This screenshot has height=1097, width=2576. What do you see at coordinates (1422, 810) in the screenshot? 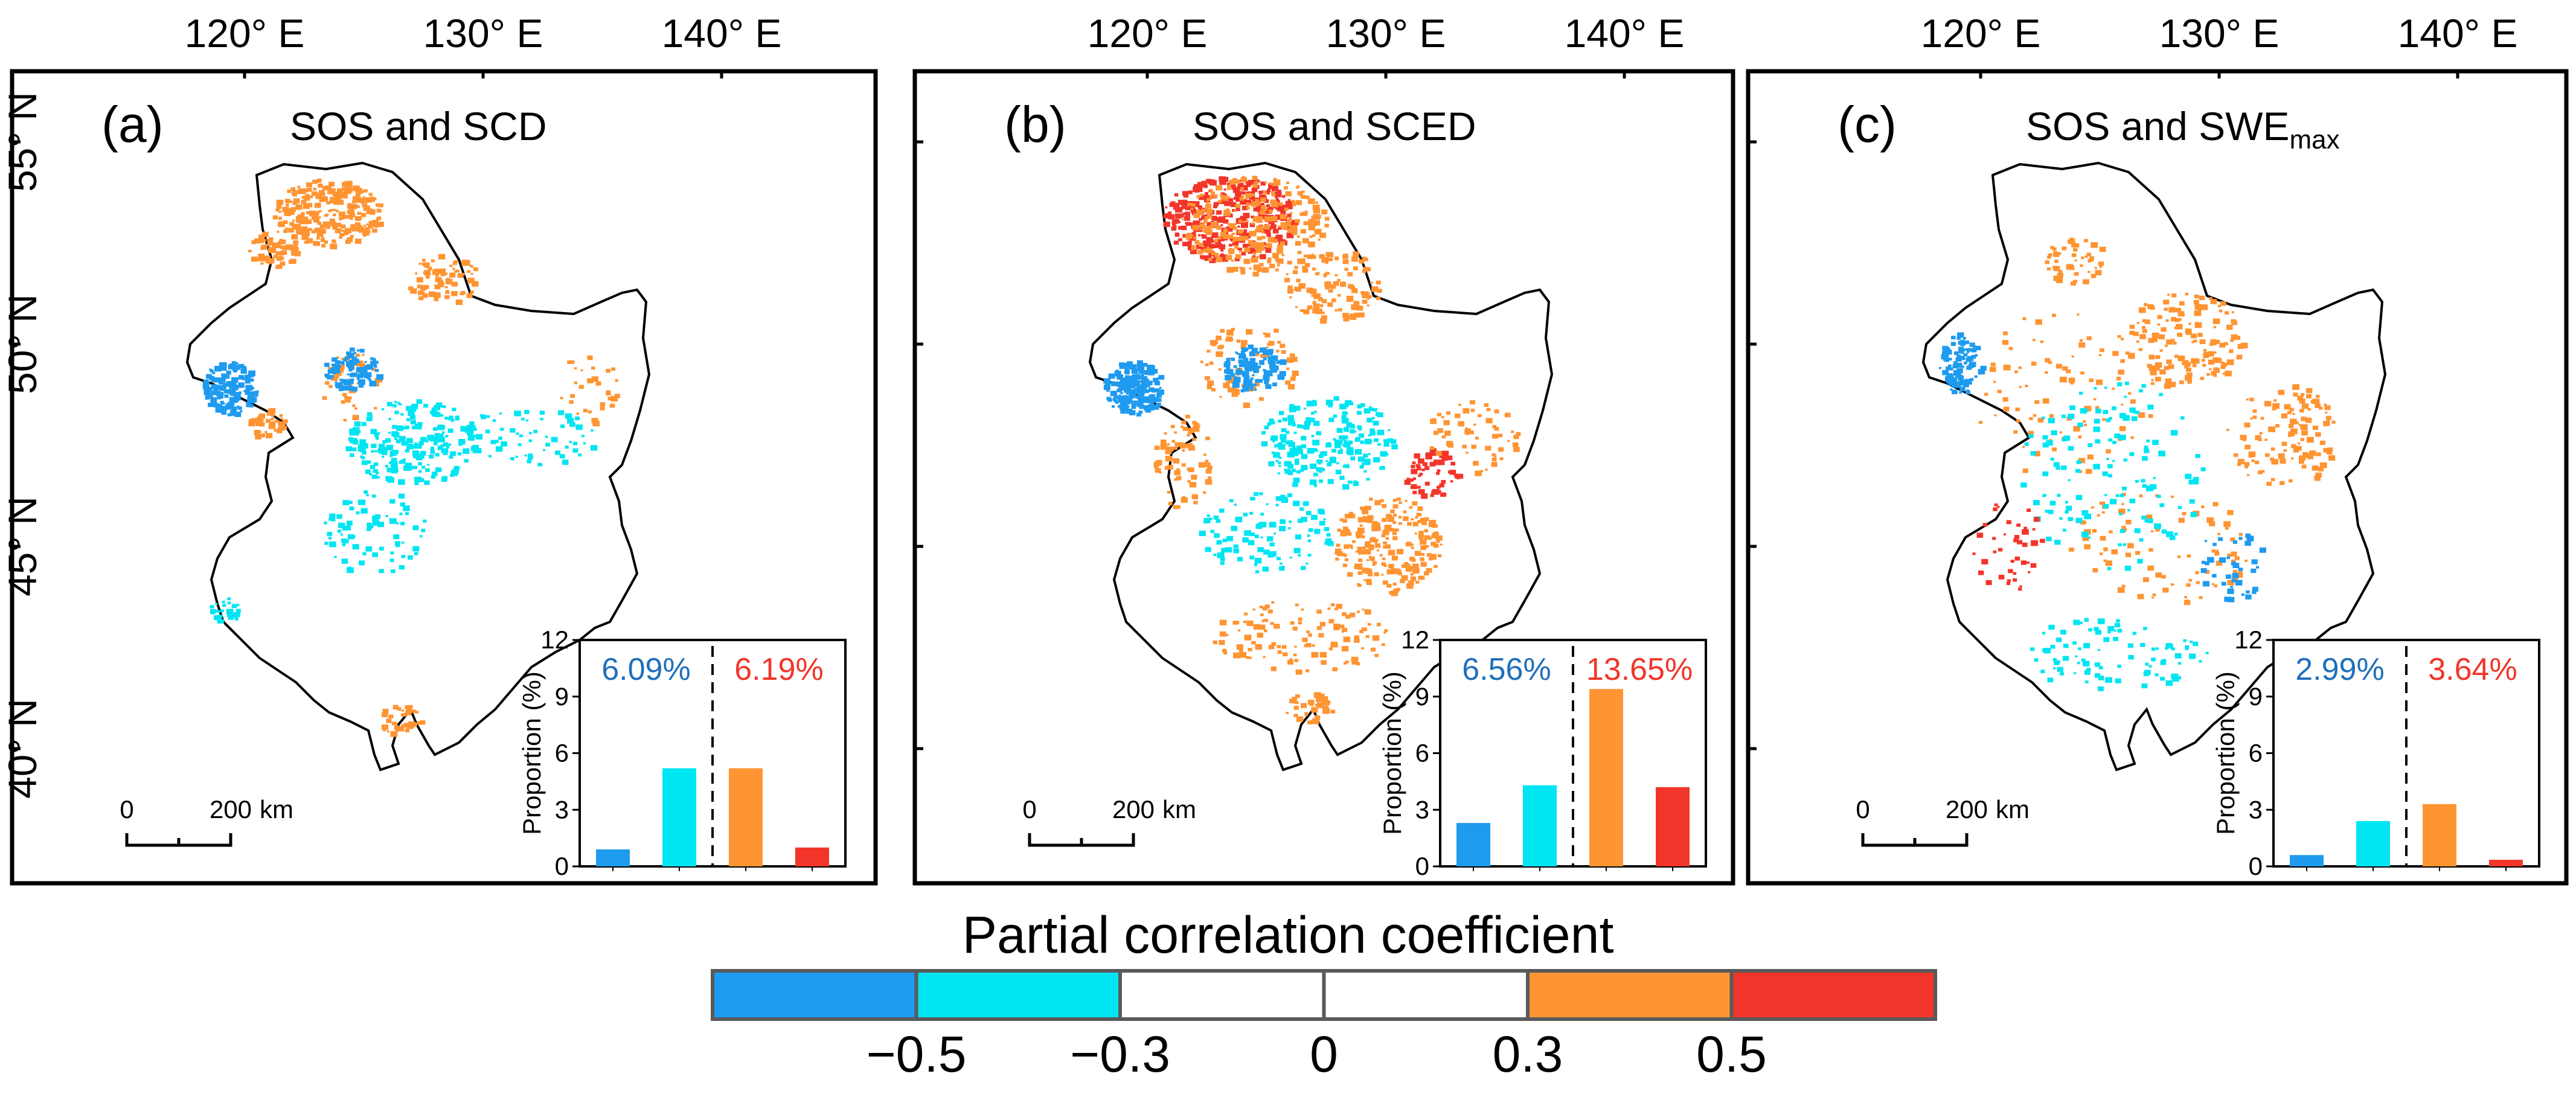
I see `inset-y-tick-label: 3` at bounding box center [1422, 810].